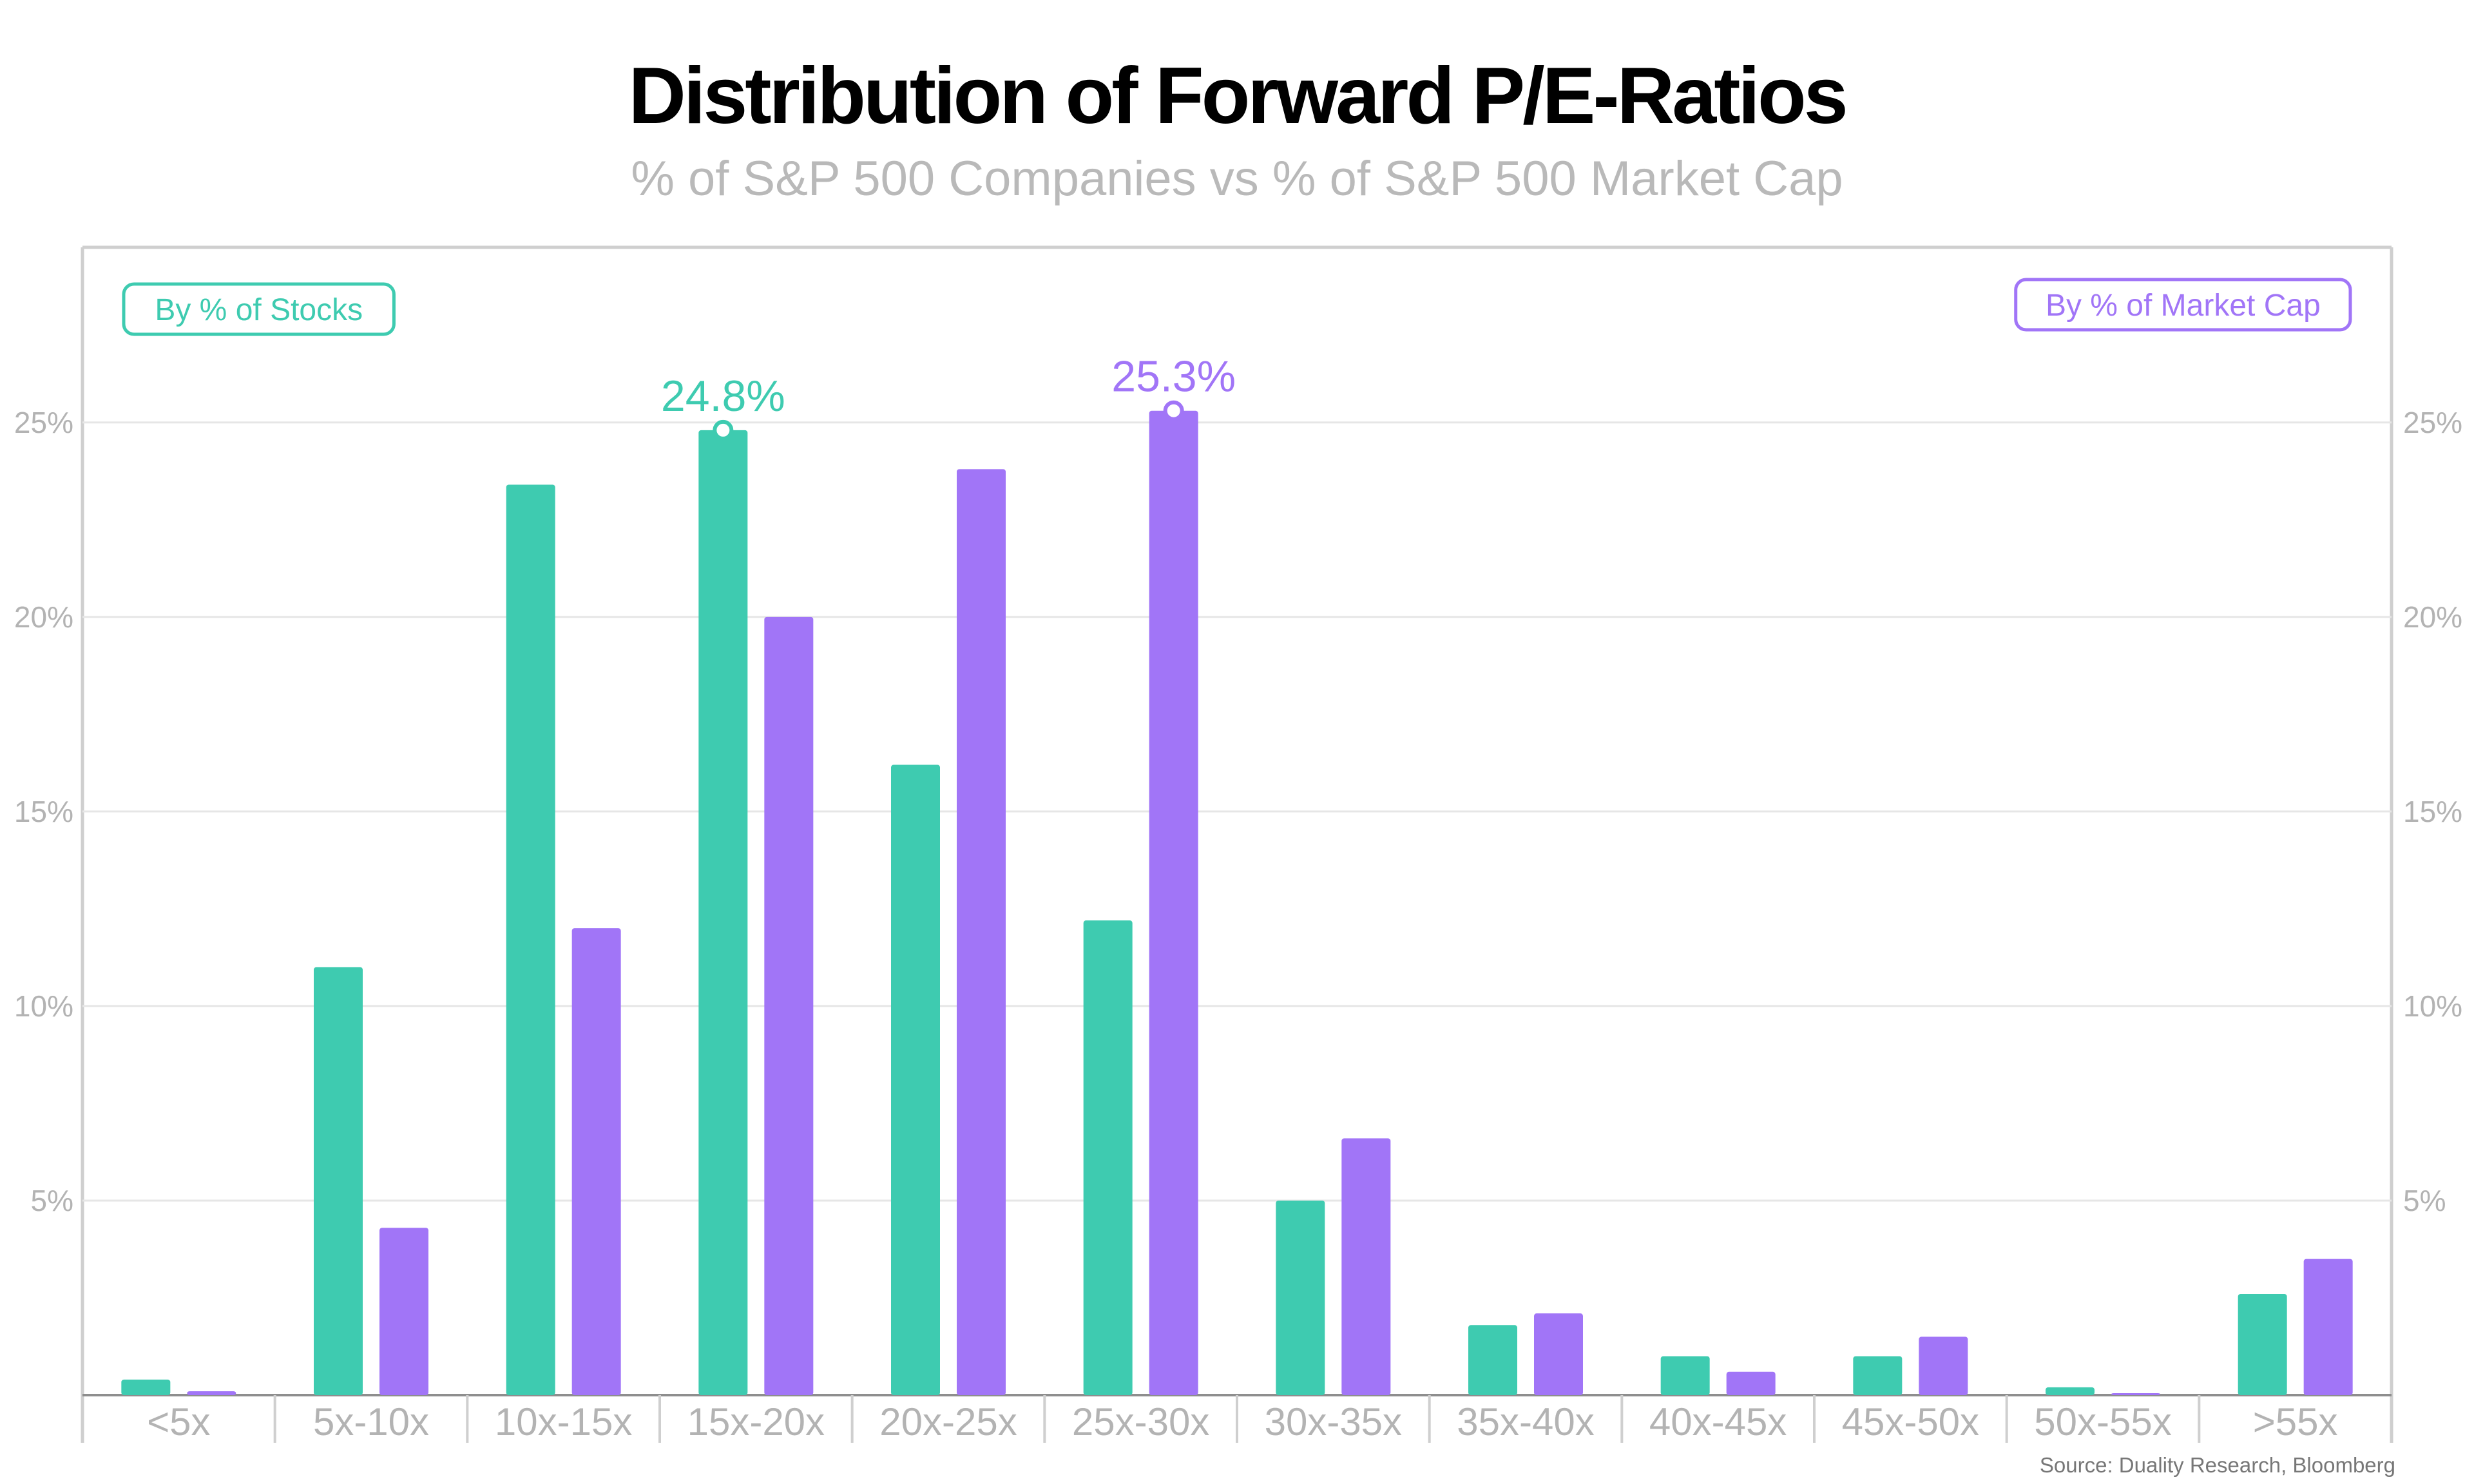 This screenshot has width=2474, height=1484. I want to click on y-tick-label-left: 25%, so click(43, 422).